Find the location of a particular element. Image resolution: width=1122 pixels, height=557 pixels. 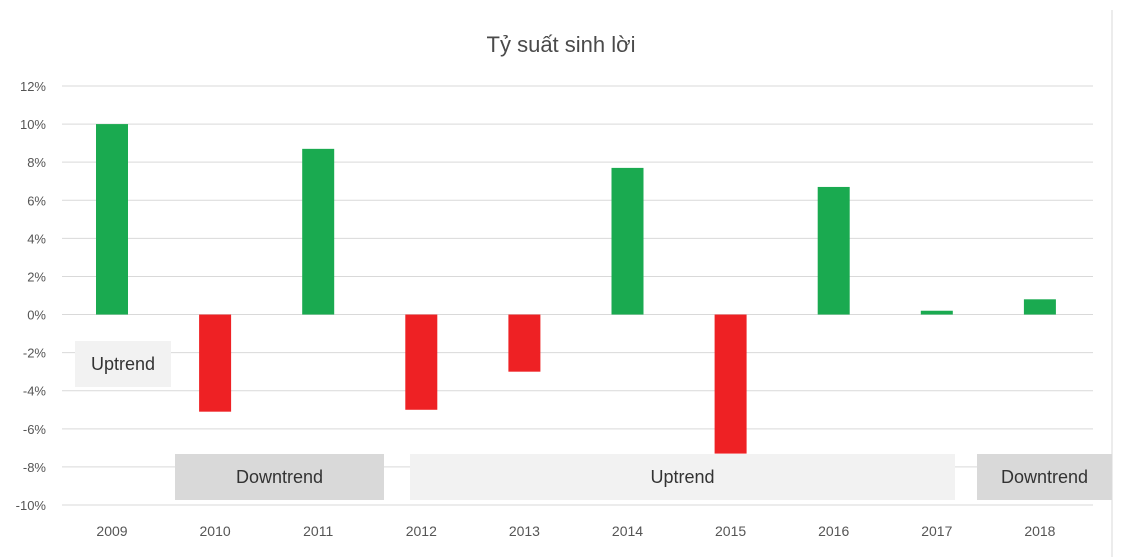

bar-2011 is located at coordinates (318, 231).